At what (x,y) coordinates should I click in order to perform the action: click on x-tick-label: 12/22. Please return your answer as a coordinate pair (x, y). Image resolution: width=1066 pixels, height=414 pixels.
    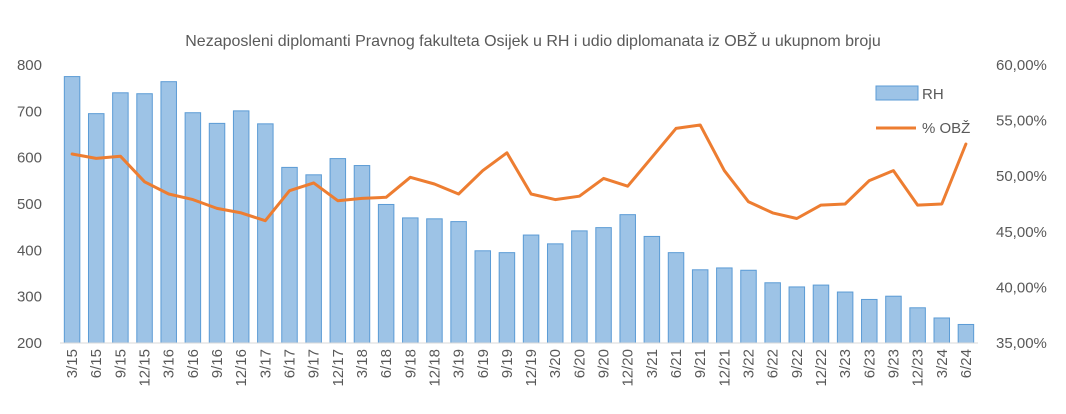
    Looking at the image, I should click on (821, 368).